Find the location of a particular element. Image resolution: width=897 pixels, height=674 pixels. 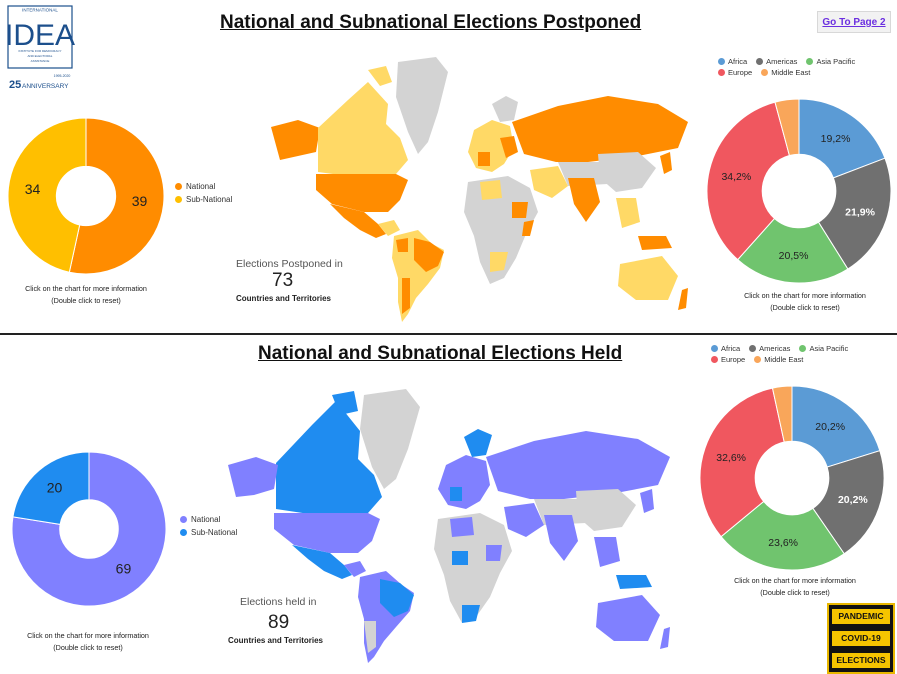

postponed-region-donut: 19,2% 21,9% 20,5% 34,2% is located at coordinates (799, 191).